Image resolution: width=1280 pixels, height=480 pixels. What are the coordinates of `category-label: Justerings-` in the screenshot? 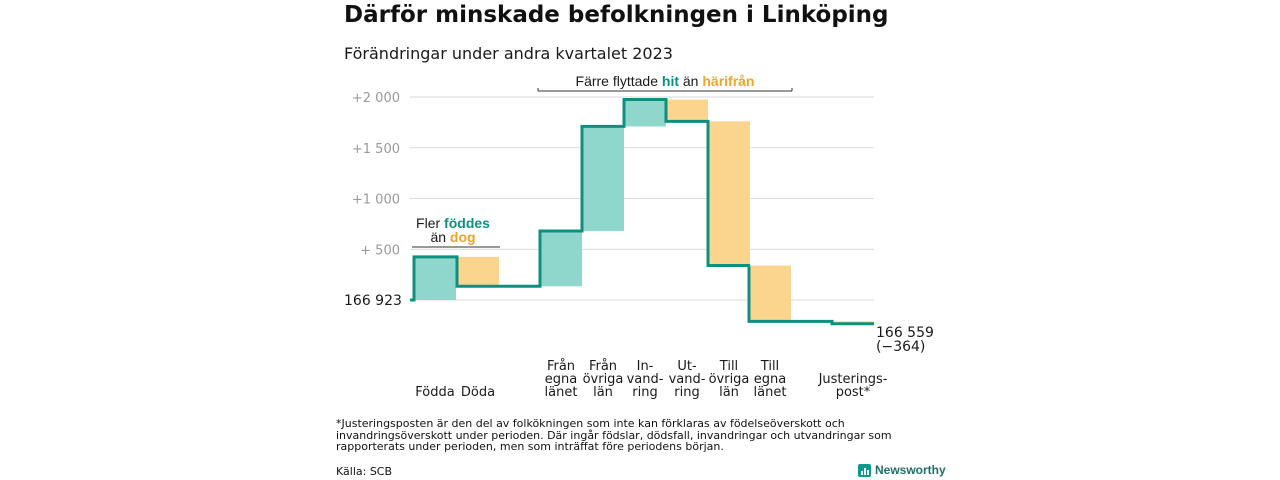 It's located at (853, 379).